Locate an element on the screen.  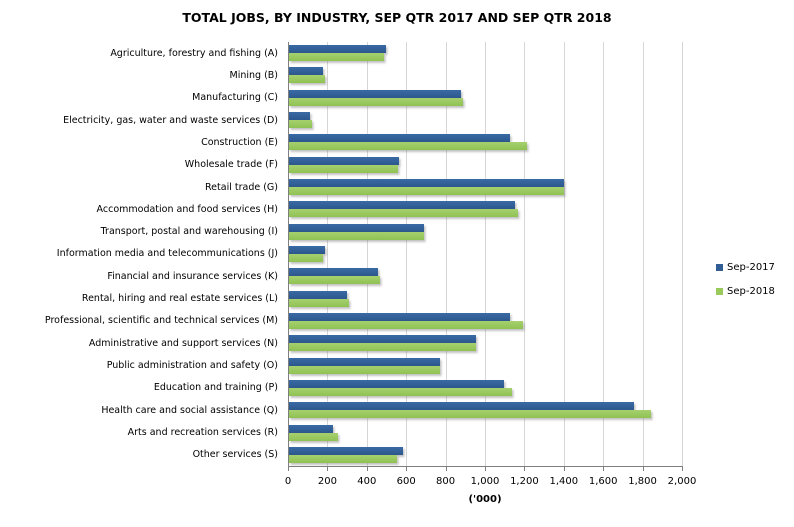
bar-sep-2017-l is located at coordinates (318, 294).